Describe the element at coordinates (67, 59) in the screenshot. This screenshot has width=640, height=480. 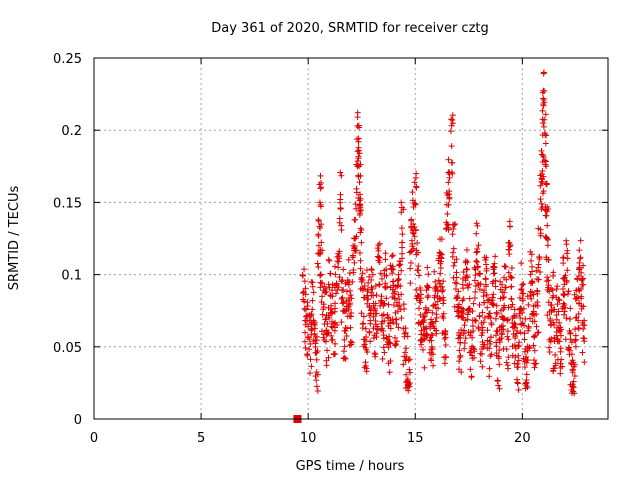
I see `y-tick-label: 0.25` at that location.